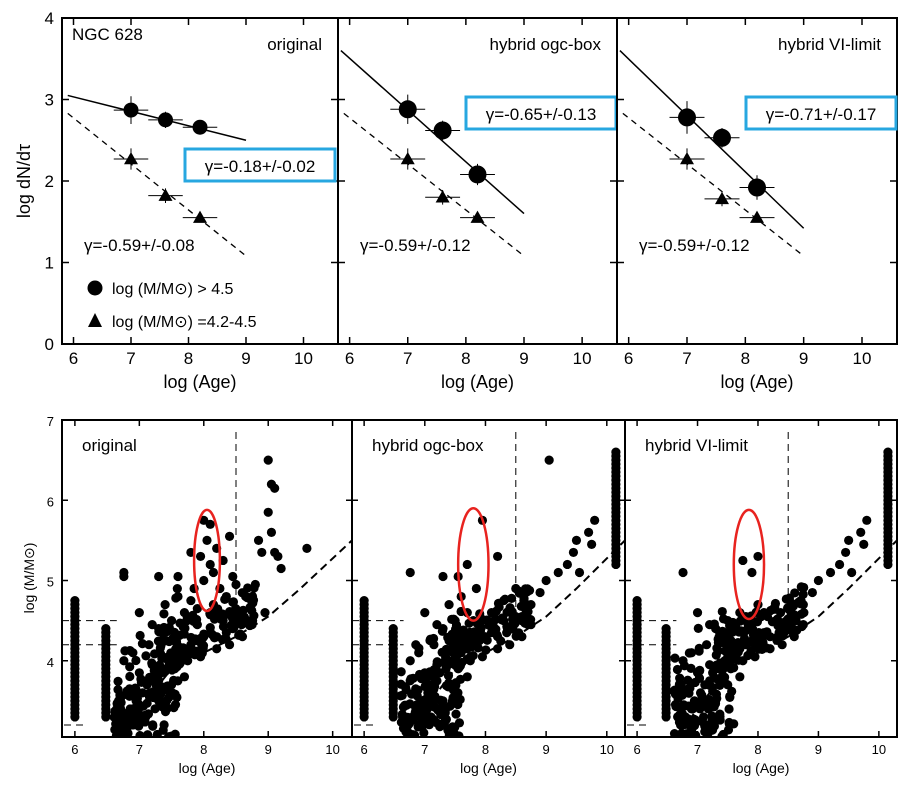 The image size is (913, 788). I want to click on gamma-low-mass-text: γ=-0.59+/-0.12, so click(415, 245).